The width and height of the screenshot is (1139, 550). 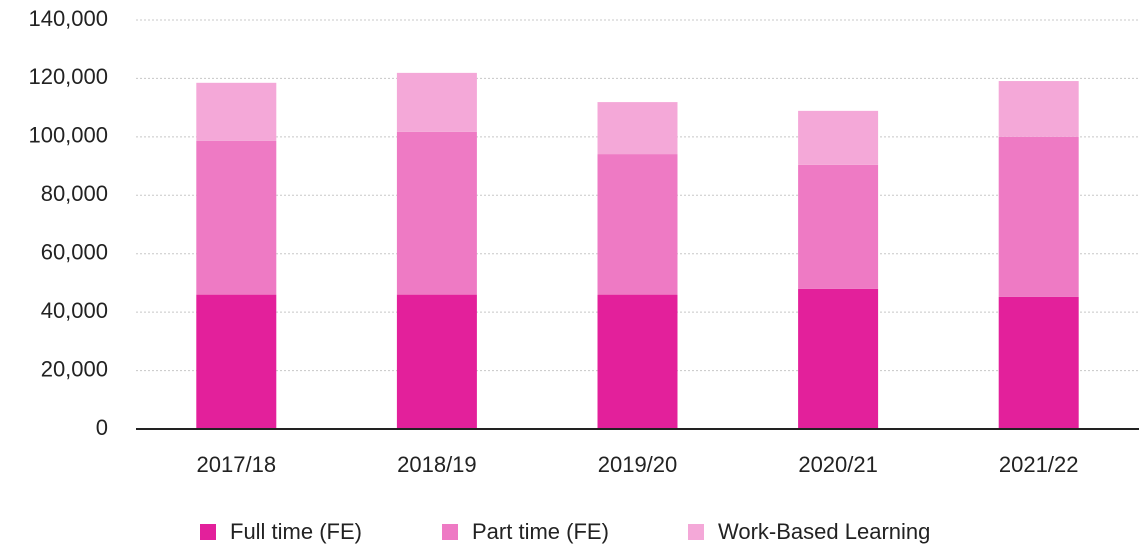 I want to click on y-tick-label: 60,000, so click(x=74, y=252).